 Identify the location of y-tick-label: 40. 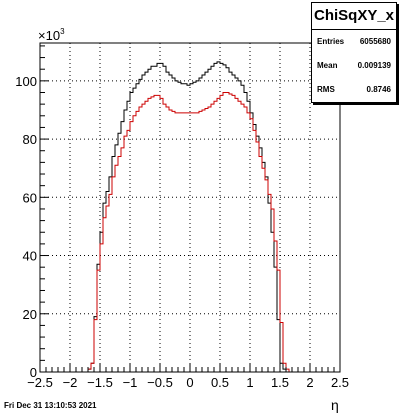
(30, 256).